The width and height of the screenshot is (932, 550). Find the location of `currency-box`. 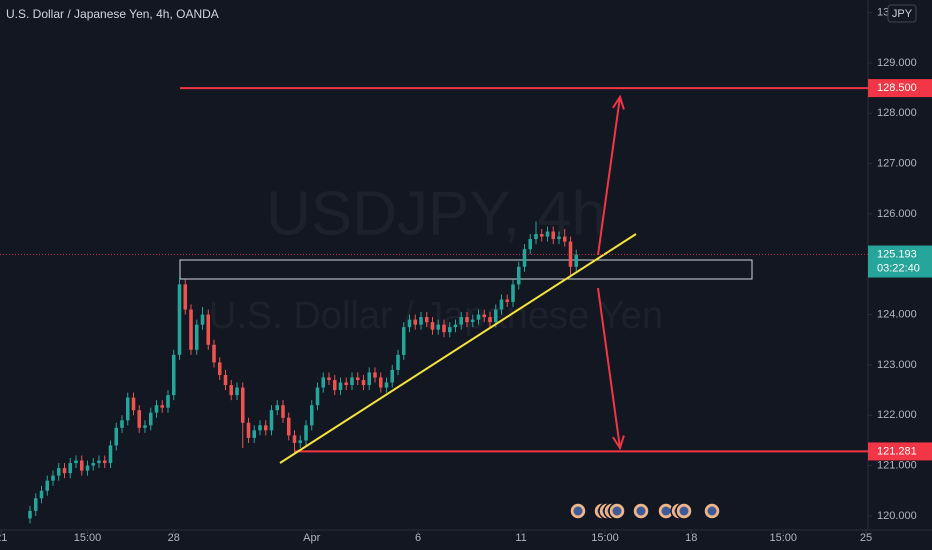

currency-box is located at coordinates (902, 13).